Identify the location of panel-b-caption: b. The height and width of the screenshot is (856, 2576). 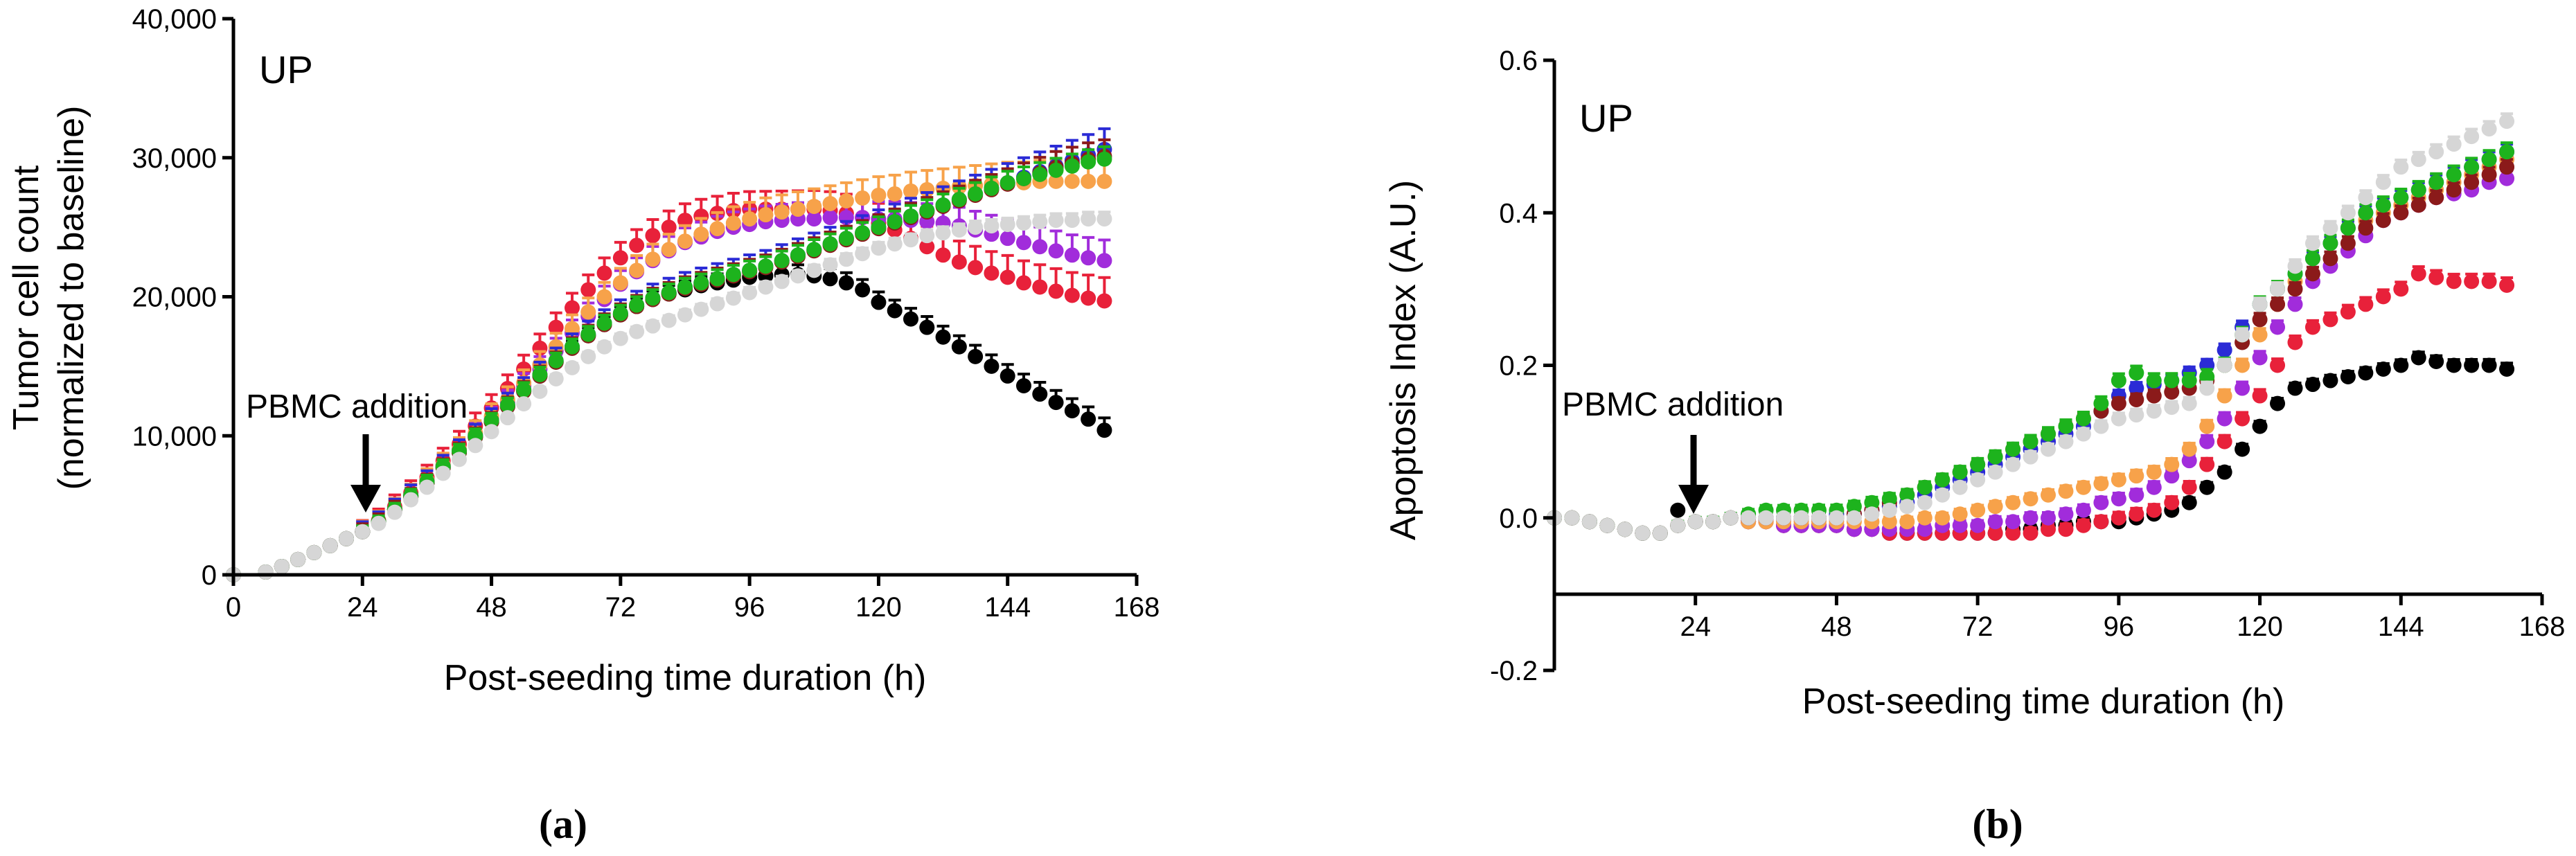
(1997, 824).